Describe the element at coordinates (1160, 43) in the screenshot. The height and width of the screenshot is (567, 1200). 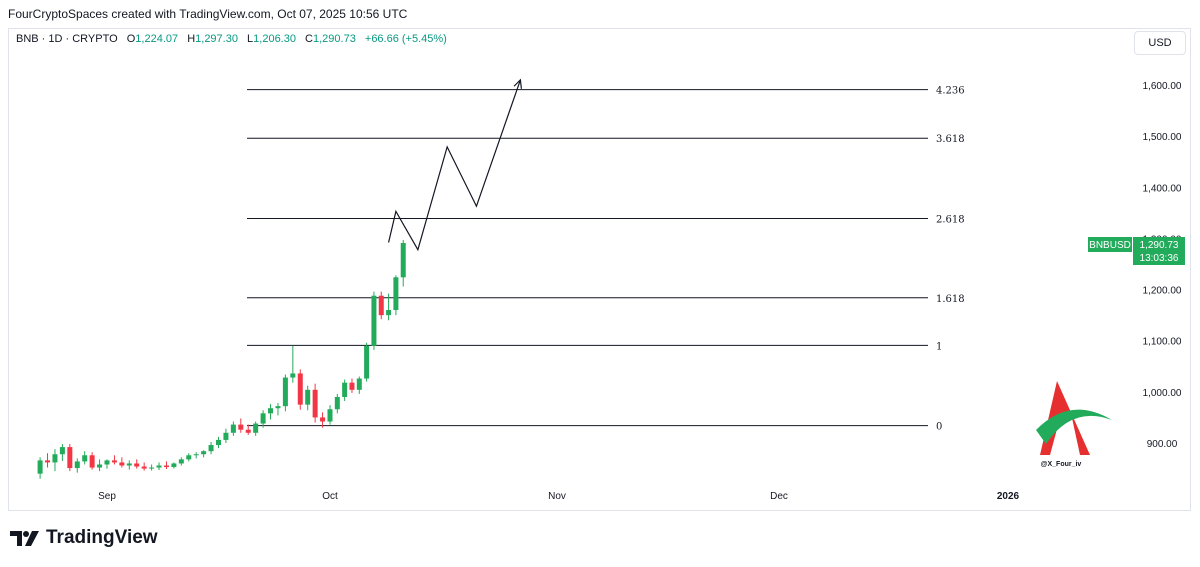
I see `currency-button: USD` at that location.